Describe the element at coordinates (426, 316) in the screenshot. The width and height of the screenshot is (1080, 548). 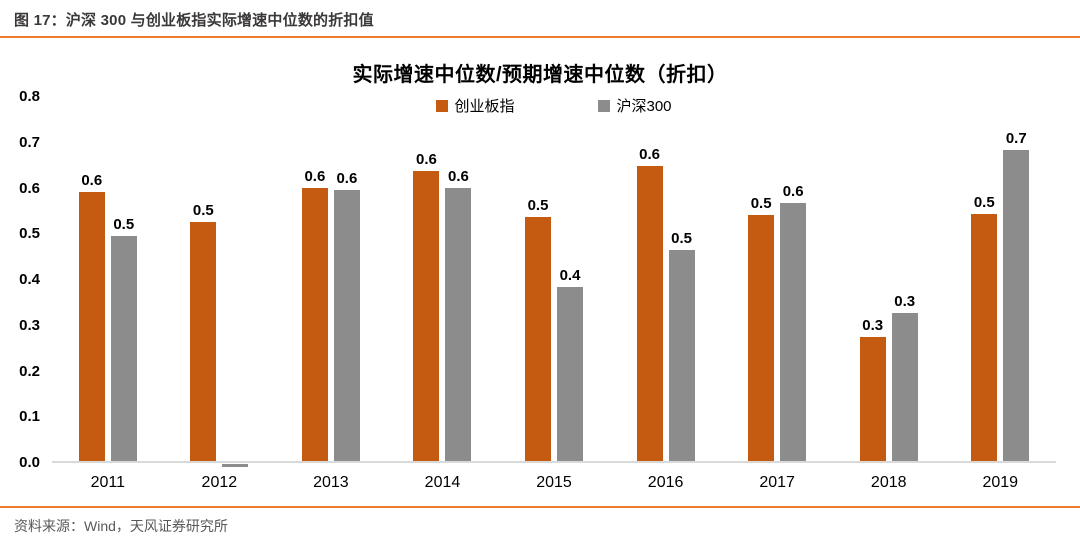
I see `bar-2014-cybz` at that location.